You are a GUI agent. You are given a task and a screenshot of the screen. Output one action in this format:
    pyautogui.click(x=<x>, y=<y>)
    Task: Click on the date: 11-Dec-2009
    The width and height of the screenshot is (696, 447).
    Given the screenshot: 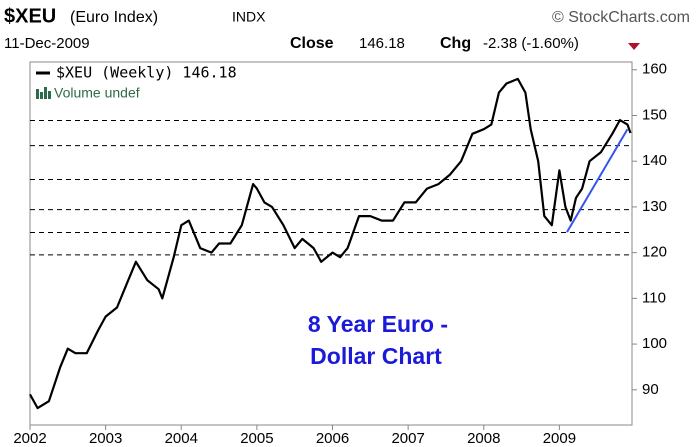 What is the action you would take?
    pyautogui.click(x=47, y=43)
    